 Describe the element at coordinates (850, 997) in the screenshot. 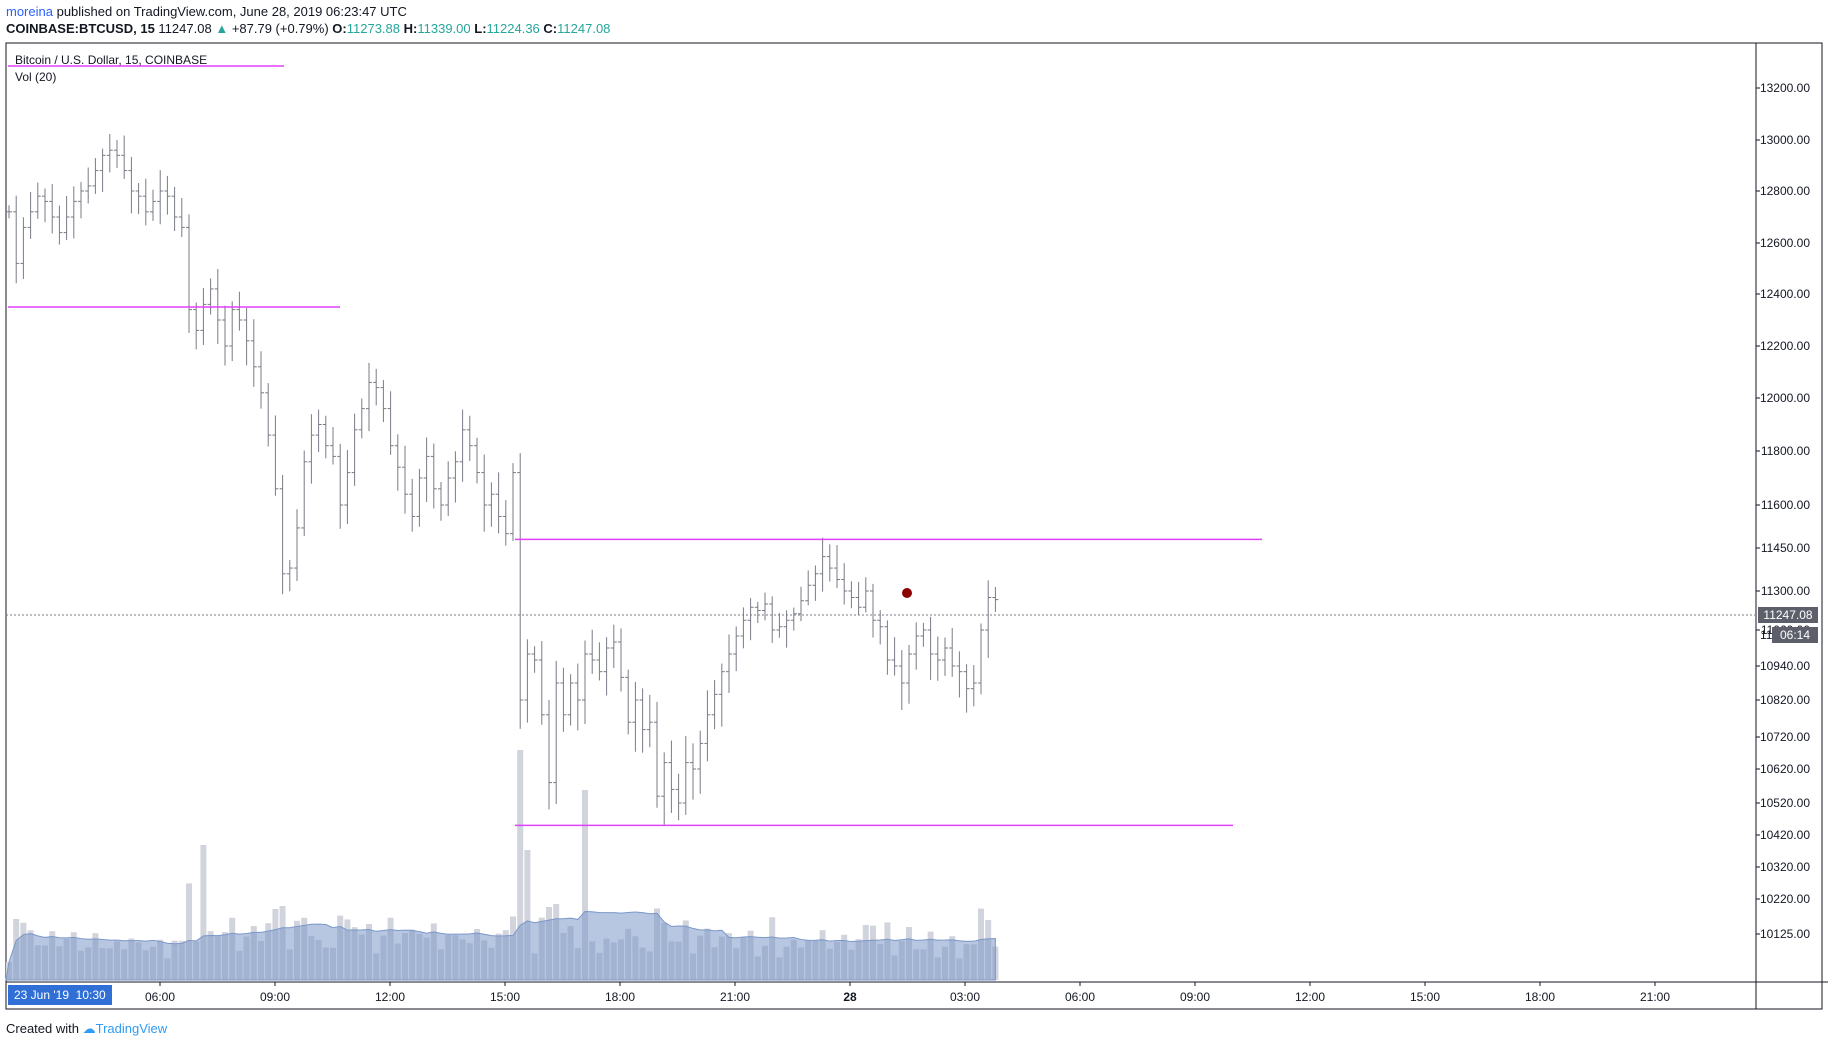

I see `time-tick-label: 28` at that location.